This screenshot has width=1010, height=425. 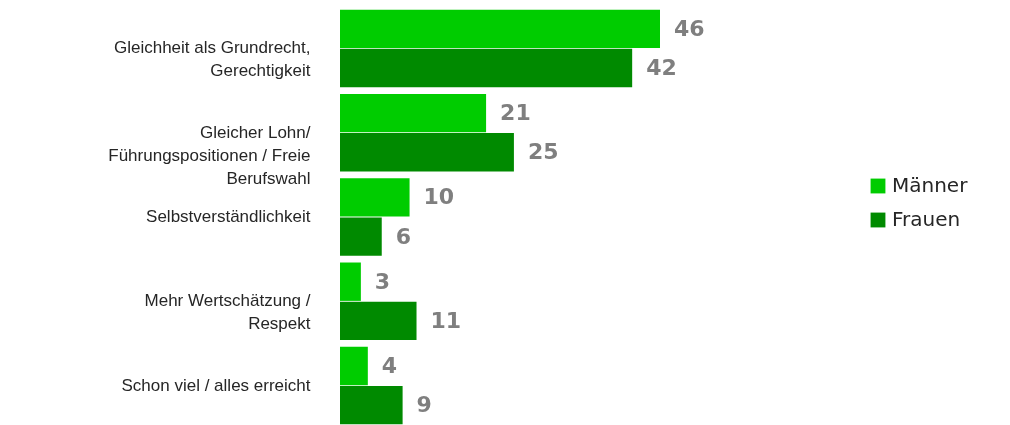 What do you see at coordinates (446, 320) in the screenshot?
I see `data-label: 11` at bounding box center [446, 320].